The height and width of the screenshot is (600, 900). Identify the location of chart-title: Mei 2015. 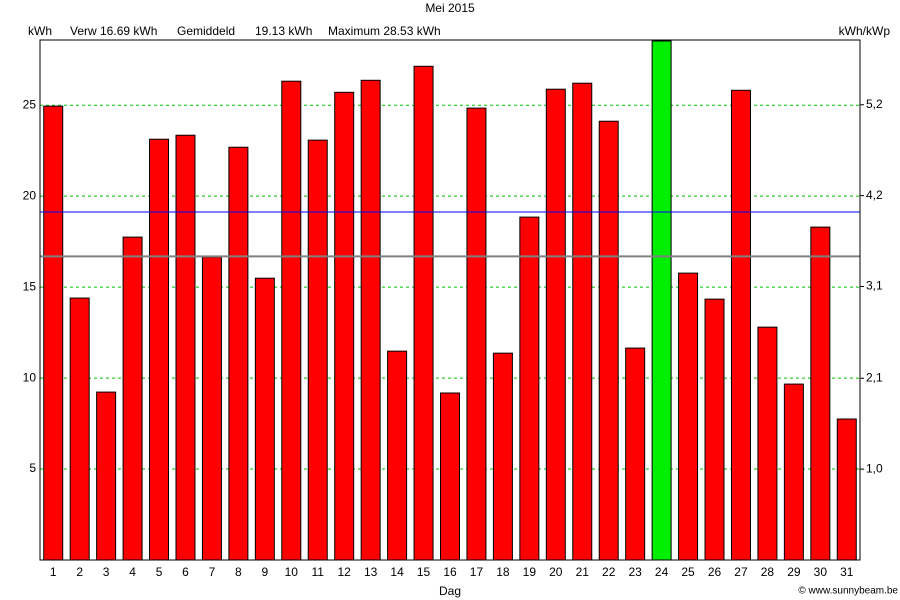
(450, 8).